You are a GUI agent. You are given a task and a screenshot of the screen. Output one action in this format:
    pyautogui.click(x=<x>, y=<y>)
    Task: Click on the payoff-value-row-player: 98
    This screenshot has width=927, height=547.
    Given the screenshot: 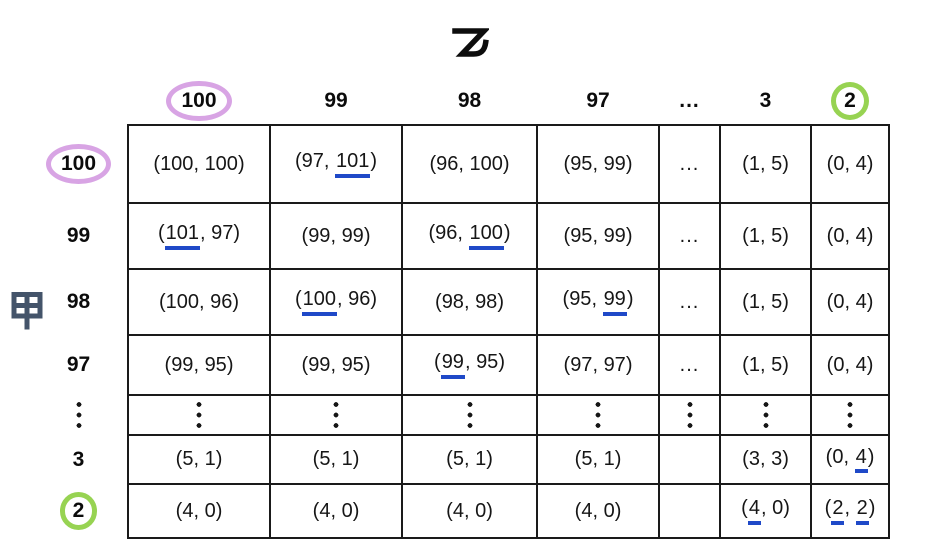 What is the action you would take?
    pyautogui.click(x=452, y=301)
    